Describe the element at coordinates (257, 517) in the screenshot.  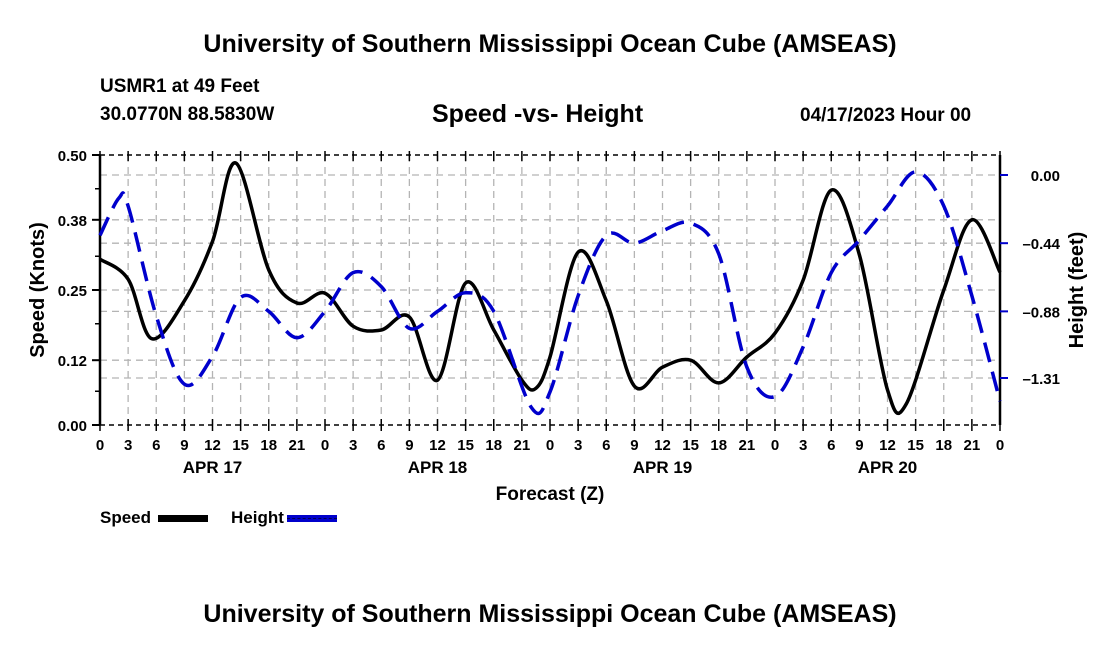
I see `legend-height-label: Height` at that location.